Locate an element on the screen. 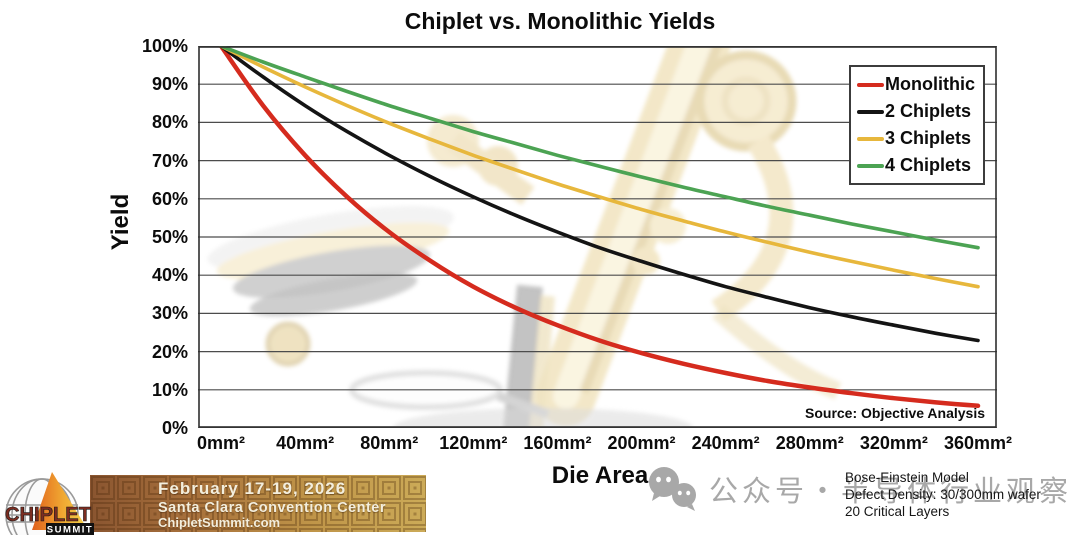 The height and width of the screenshot is (535, 1080). x-tick-label: 160mm² is located at coordinates (557, 443).